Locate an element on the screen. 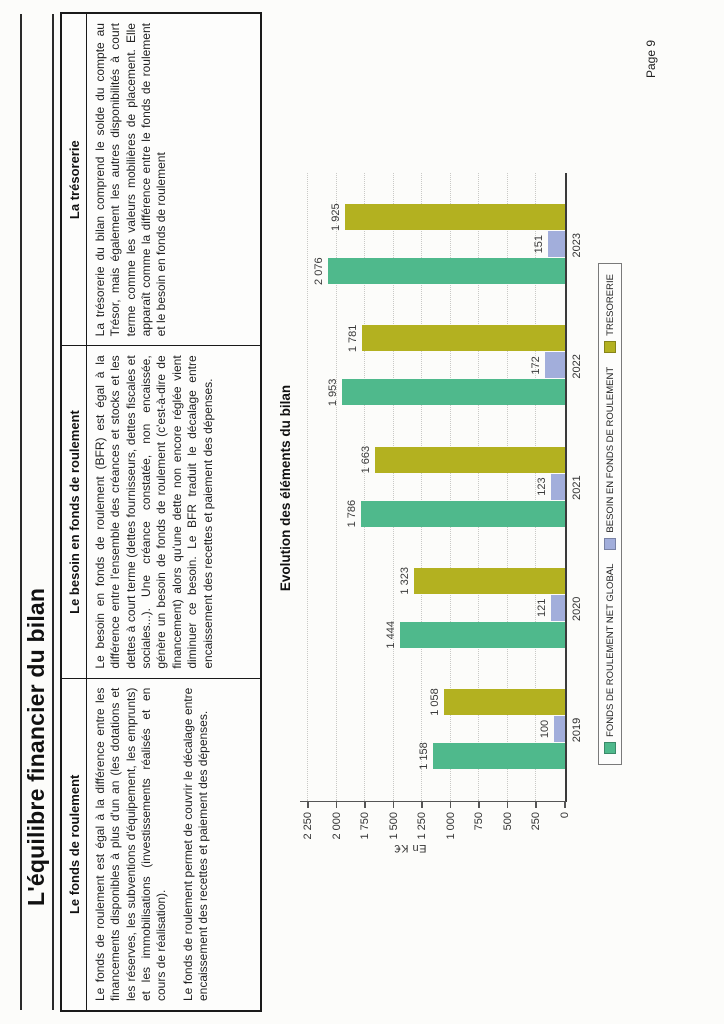 This screenshot has width=724, height=1024. bar: 121 is located at coordinates (550, 607).